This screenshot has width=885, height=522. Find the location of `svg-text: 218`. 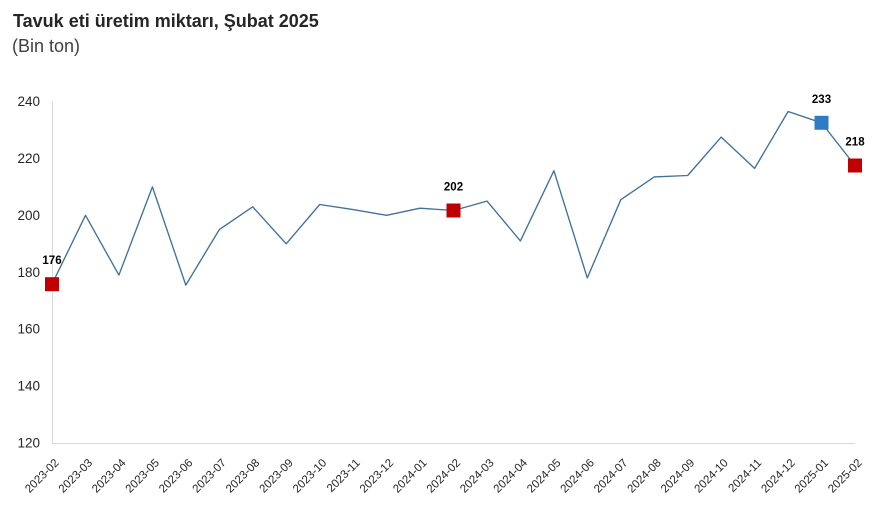

svg-text: 218 is located at coordinates (855, 143).